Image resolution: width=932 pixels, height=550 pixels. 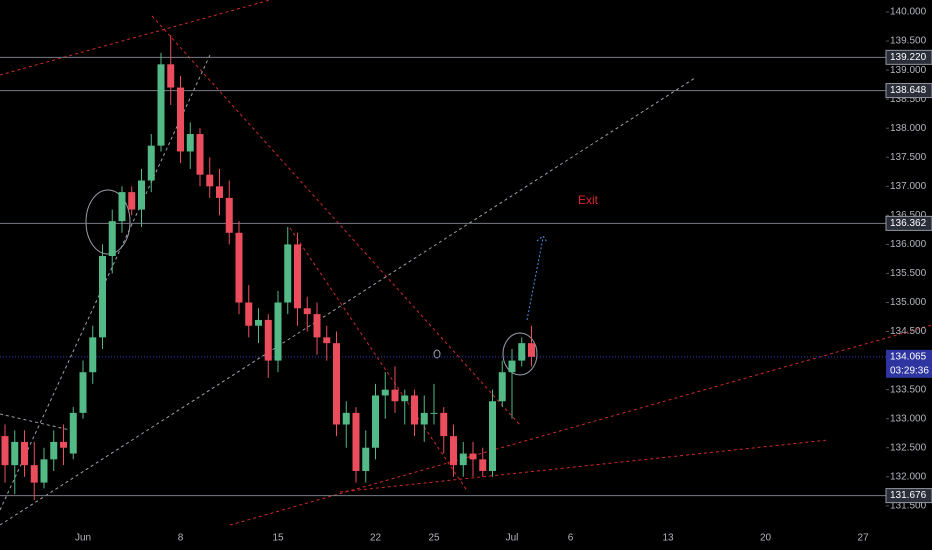 I want to click on y-tick-label: 133.500, so click(x=908, y=389).